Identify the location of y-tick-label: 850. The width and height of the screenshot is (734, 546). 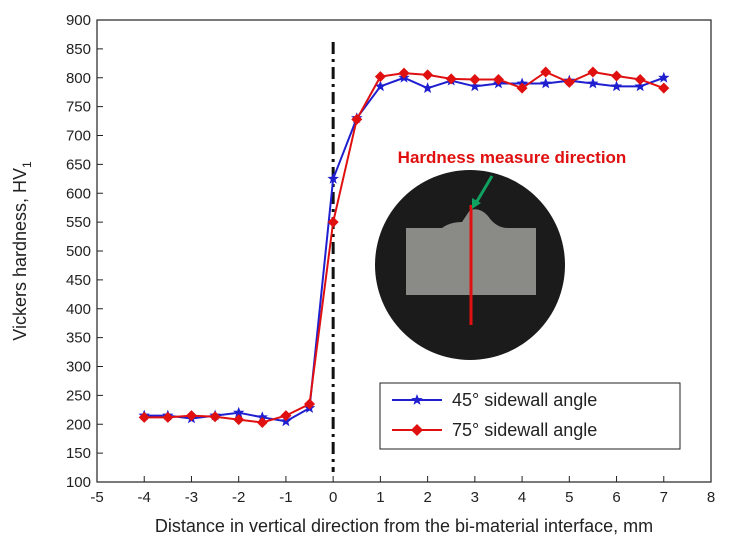
(78, 49).